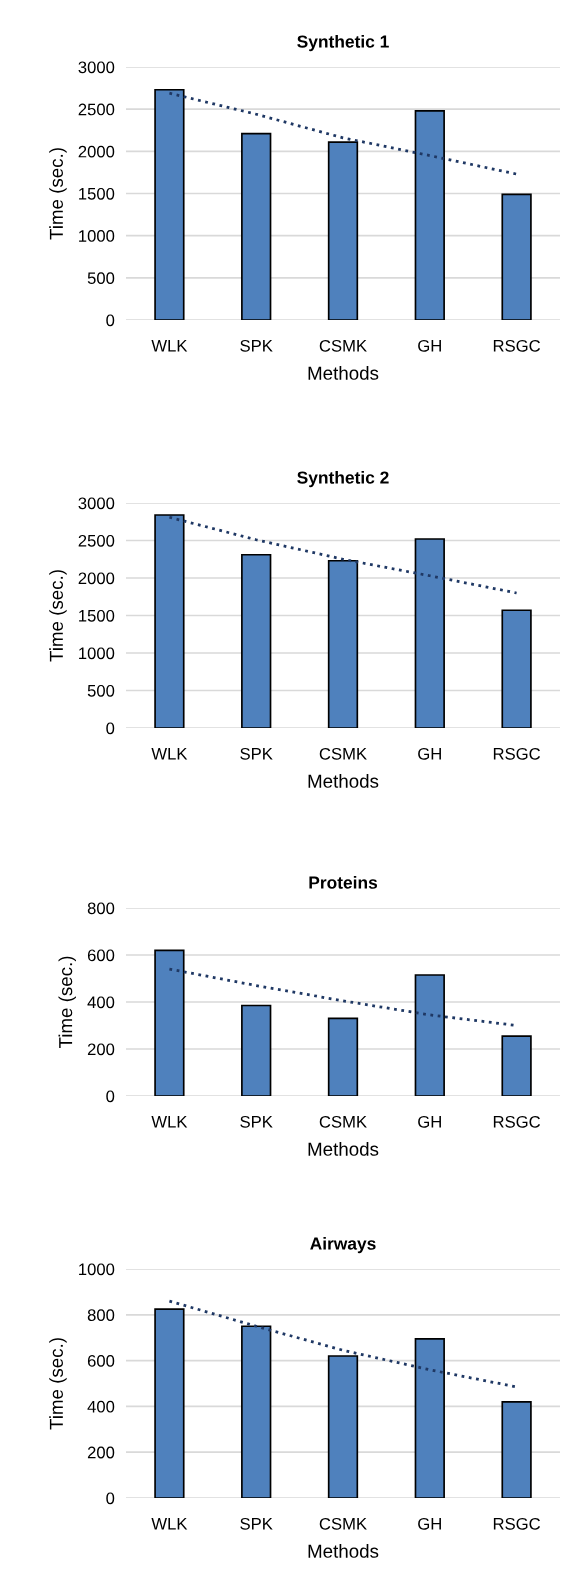 The image size is (568, 1581). Describe the element at coordinates (343, 882) in the screenshot. I see `chart-title: Proteins` at that location.